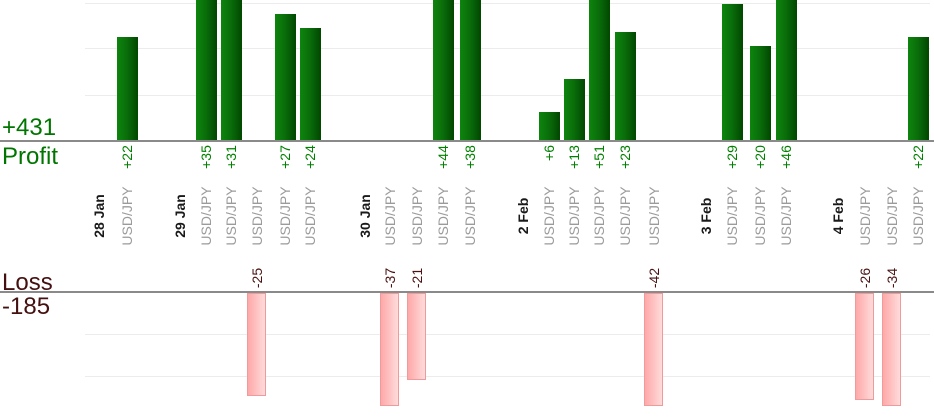 The width and height of the screenshot is (934, 420). I want to click on loss-axis-line, so click(467, 292).